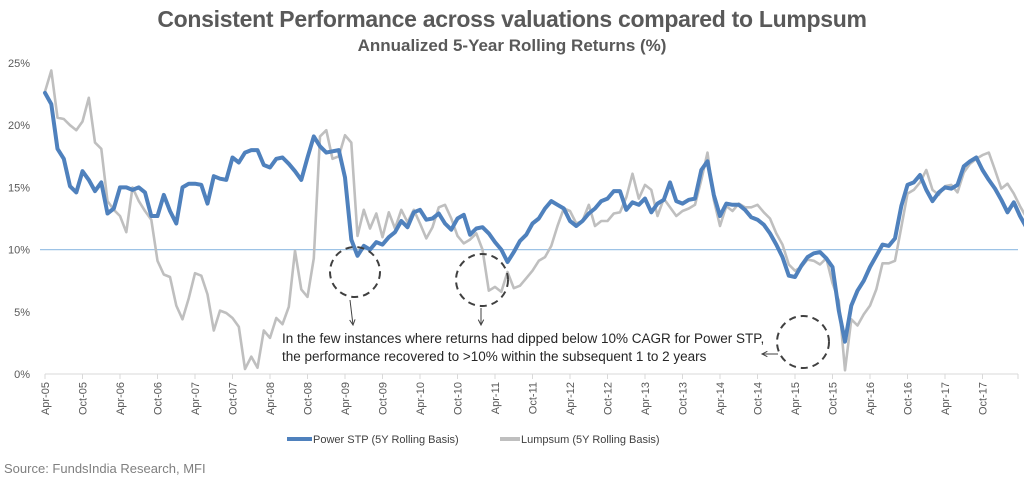 The width and height of the screenshot is (1024, 483). What do you see at coordinates (909, 398) in the screenshot?
I see `x-tick-label: Oct-16` at bounding box center [909, 398].